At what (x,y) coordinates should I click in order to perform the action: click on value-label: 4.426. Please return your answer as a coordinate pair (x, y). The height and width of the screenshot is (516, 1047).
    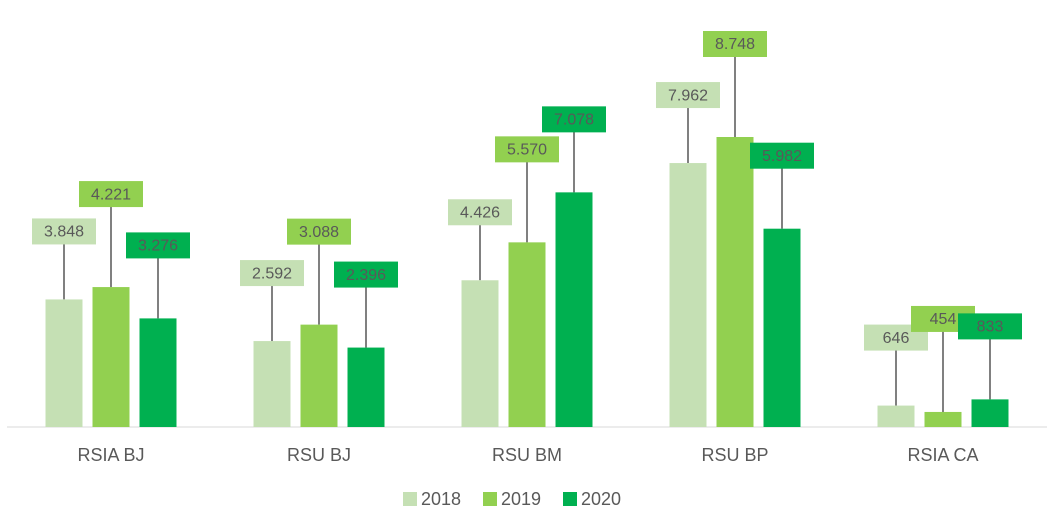
    Looking at the image, I should click on (480, 212).